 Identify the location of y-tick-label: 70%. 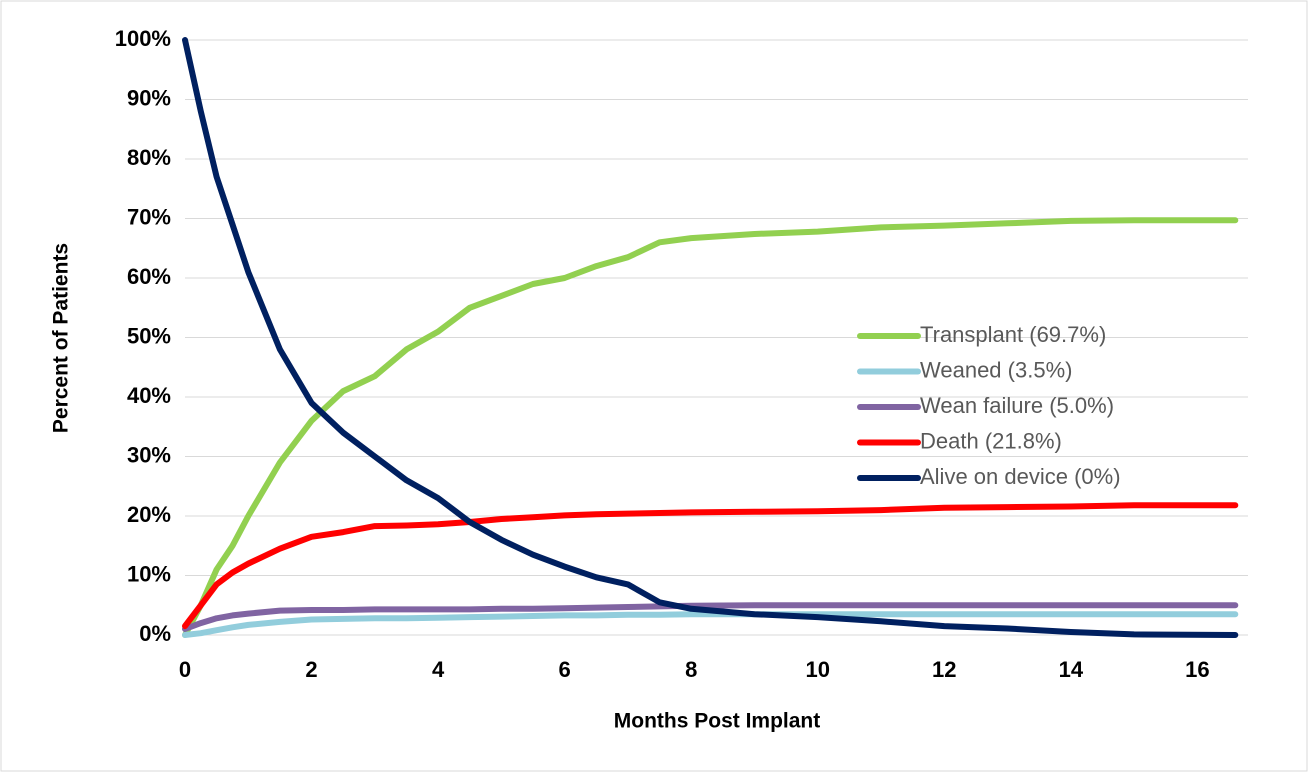
(149, 216).